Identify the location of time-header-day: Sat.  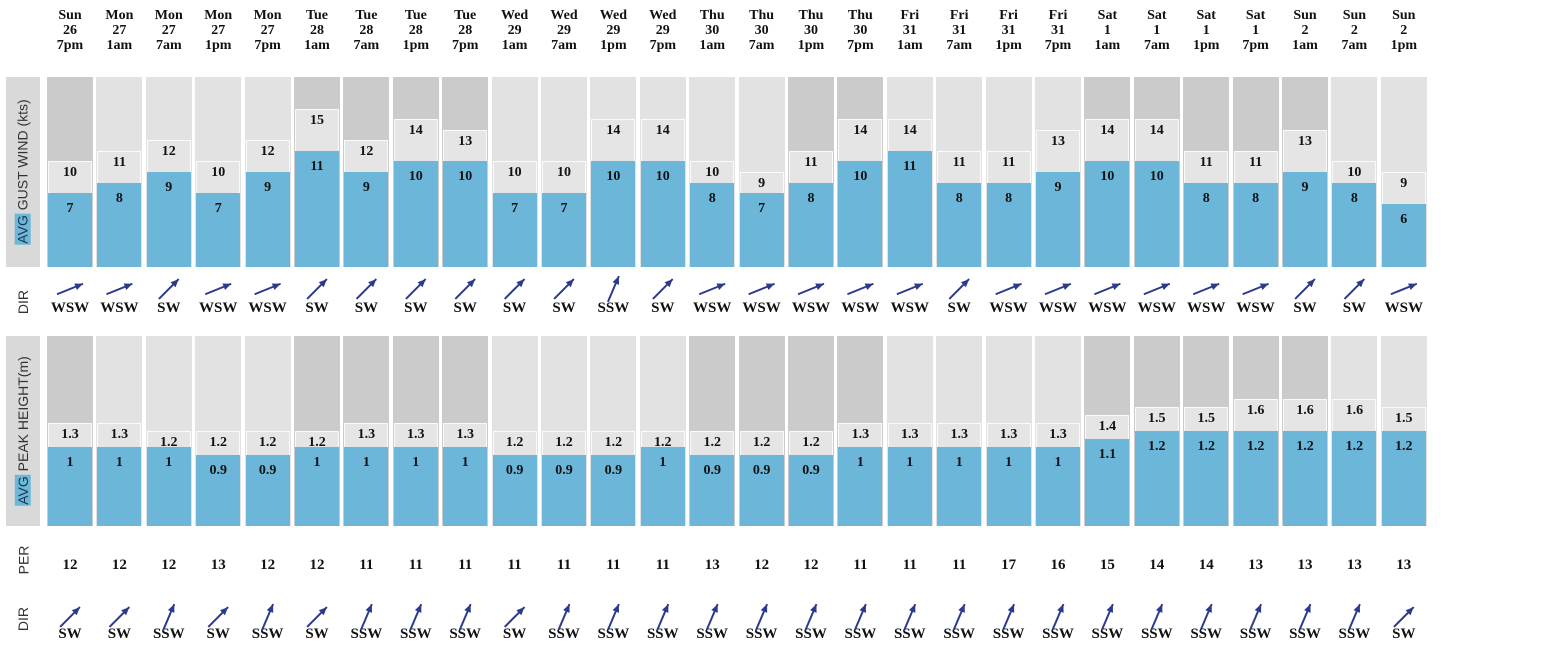
(1255, 15).